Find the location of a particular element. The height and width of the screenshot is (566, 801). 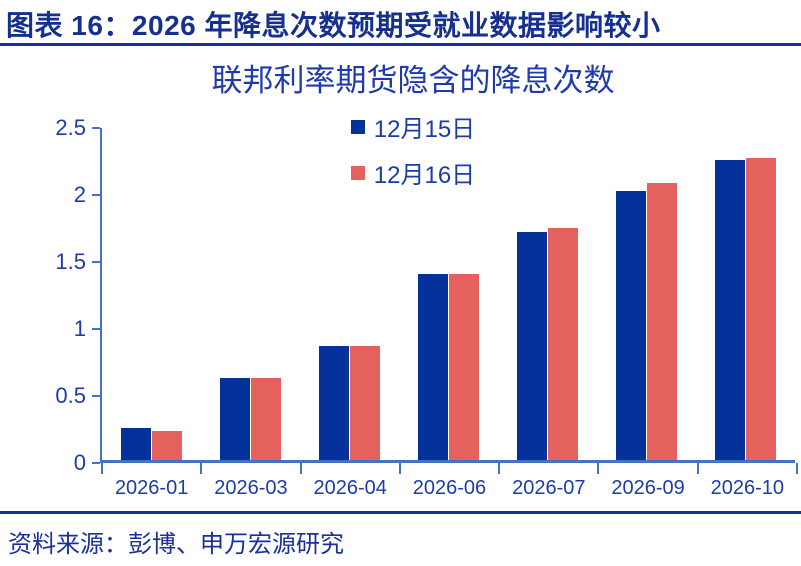

figure-header: 图表 16：2026 年降息次数预期受就业数据影响较小 is located at coordinates (400, 23).